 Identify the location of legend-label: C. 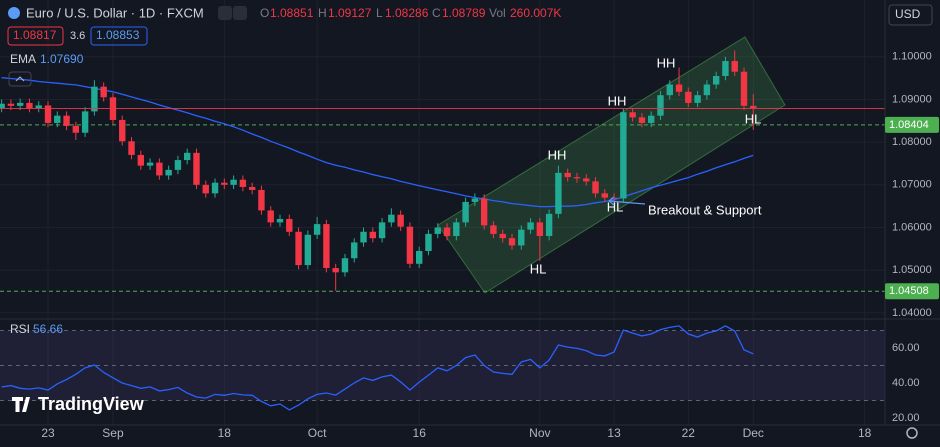
(436, 13).